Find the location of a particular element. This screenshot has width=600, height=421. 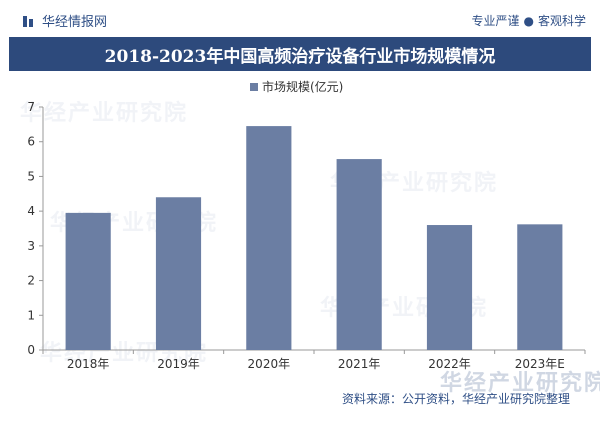

x-tick-label: 2021年 is located at coordinates (359, 364).